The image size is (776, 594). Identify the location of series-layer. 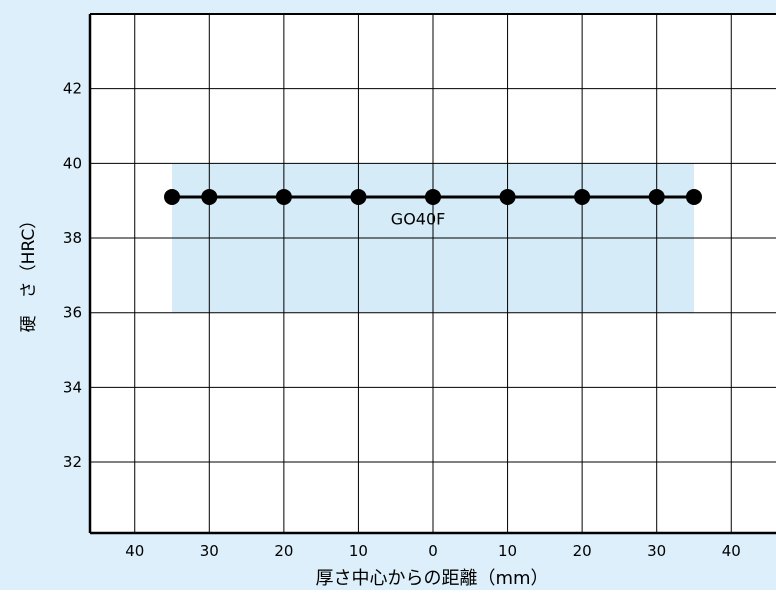
(433, 196).